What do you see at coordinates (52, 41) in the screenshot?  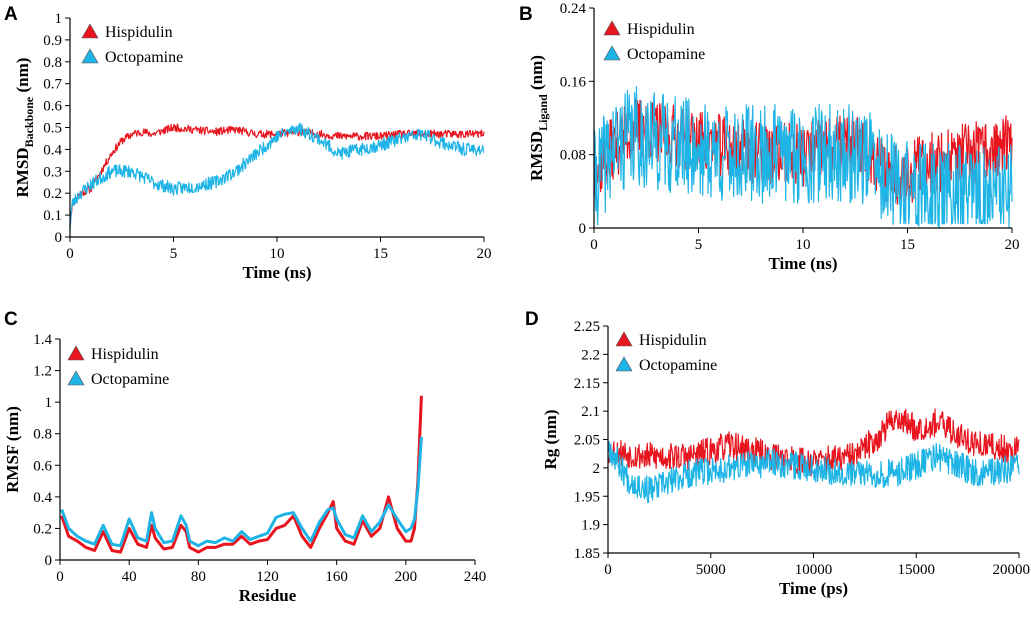 I see `y-tick-label: 0.9` at bounding box center [52, 41].